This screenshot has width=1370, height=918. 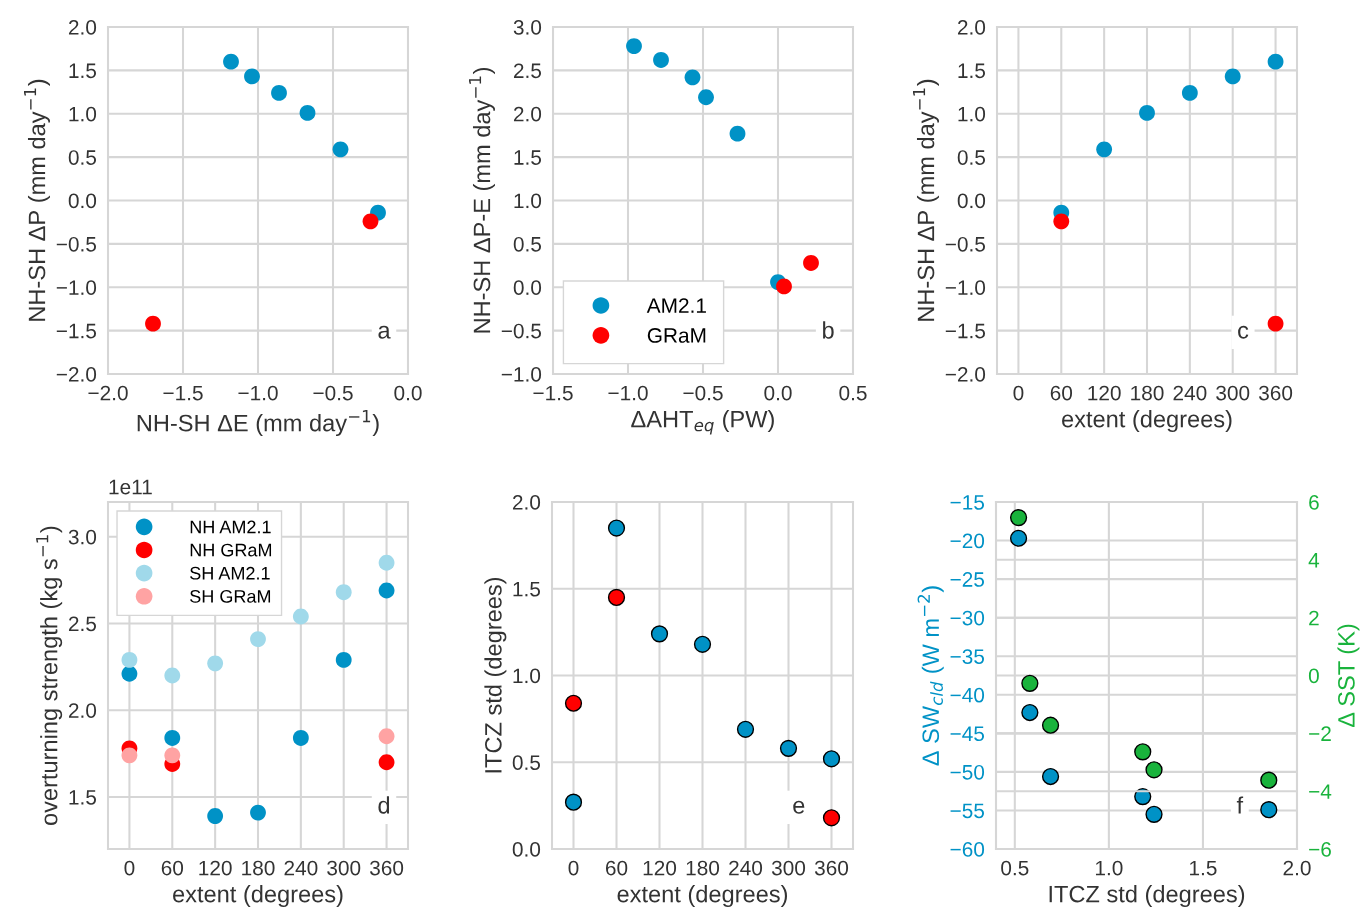 What do you see at coordinates (76, 287) in the screenshot?
I see `y-tick-label: −1.0` at bounding box center [76, 287].